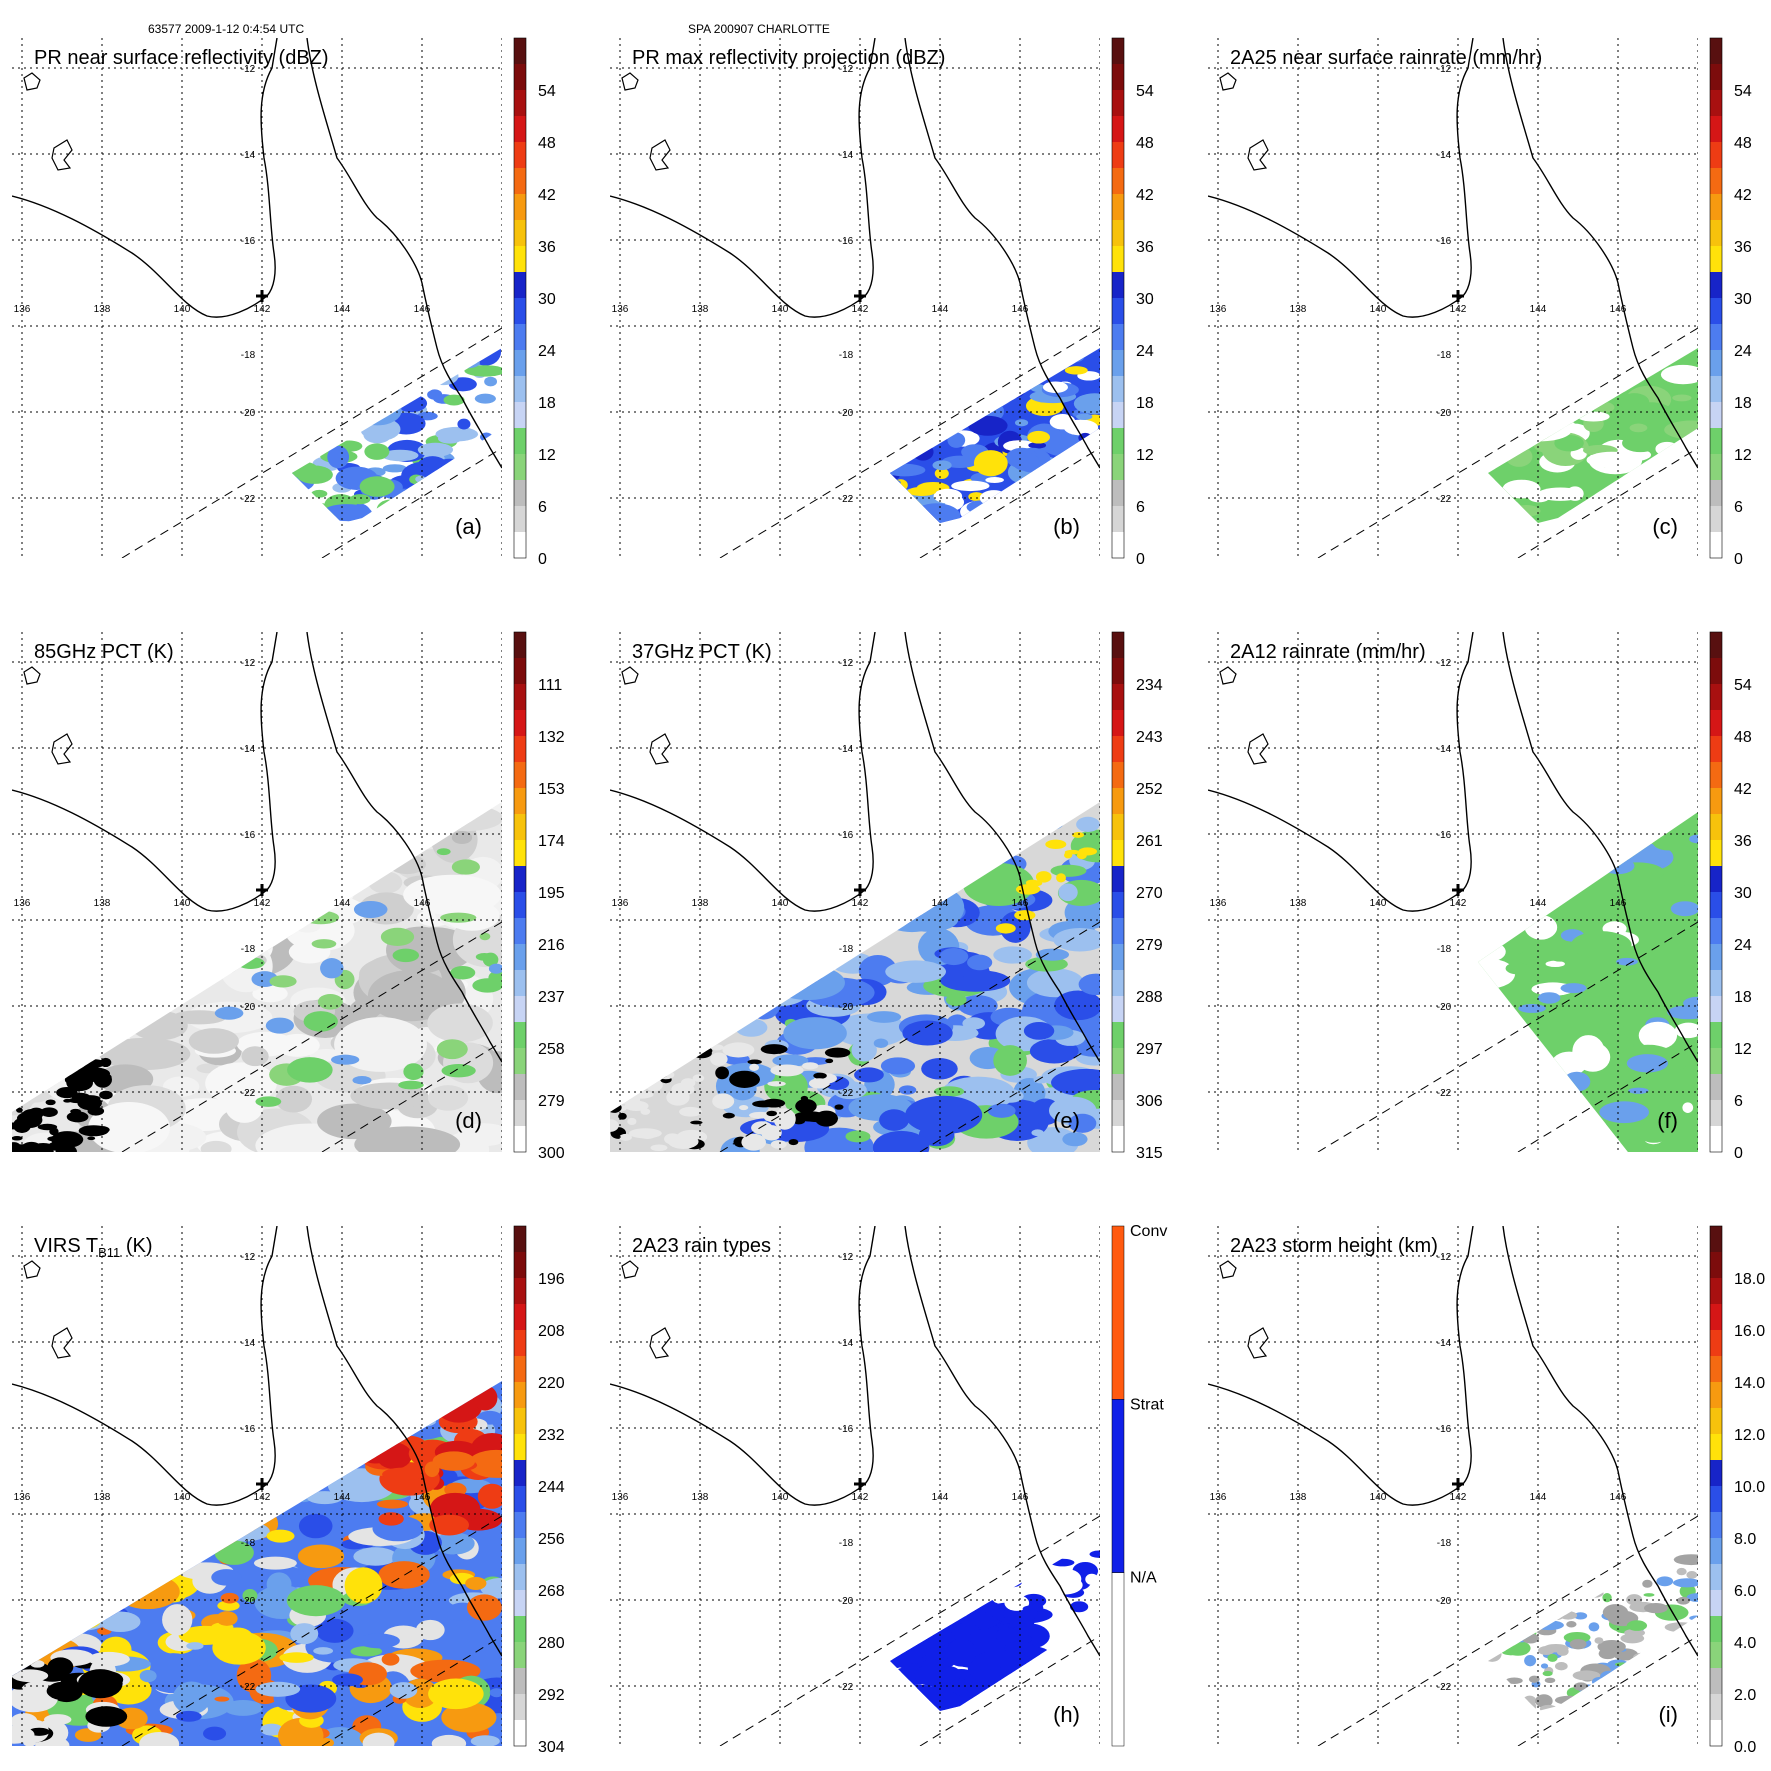 The image size is (1771, 1771). I want to click on colorbar-tick: 42, so click(547, 195).